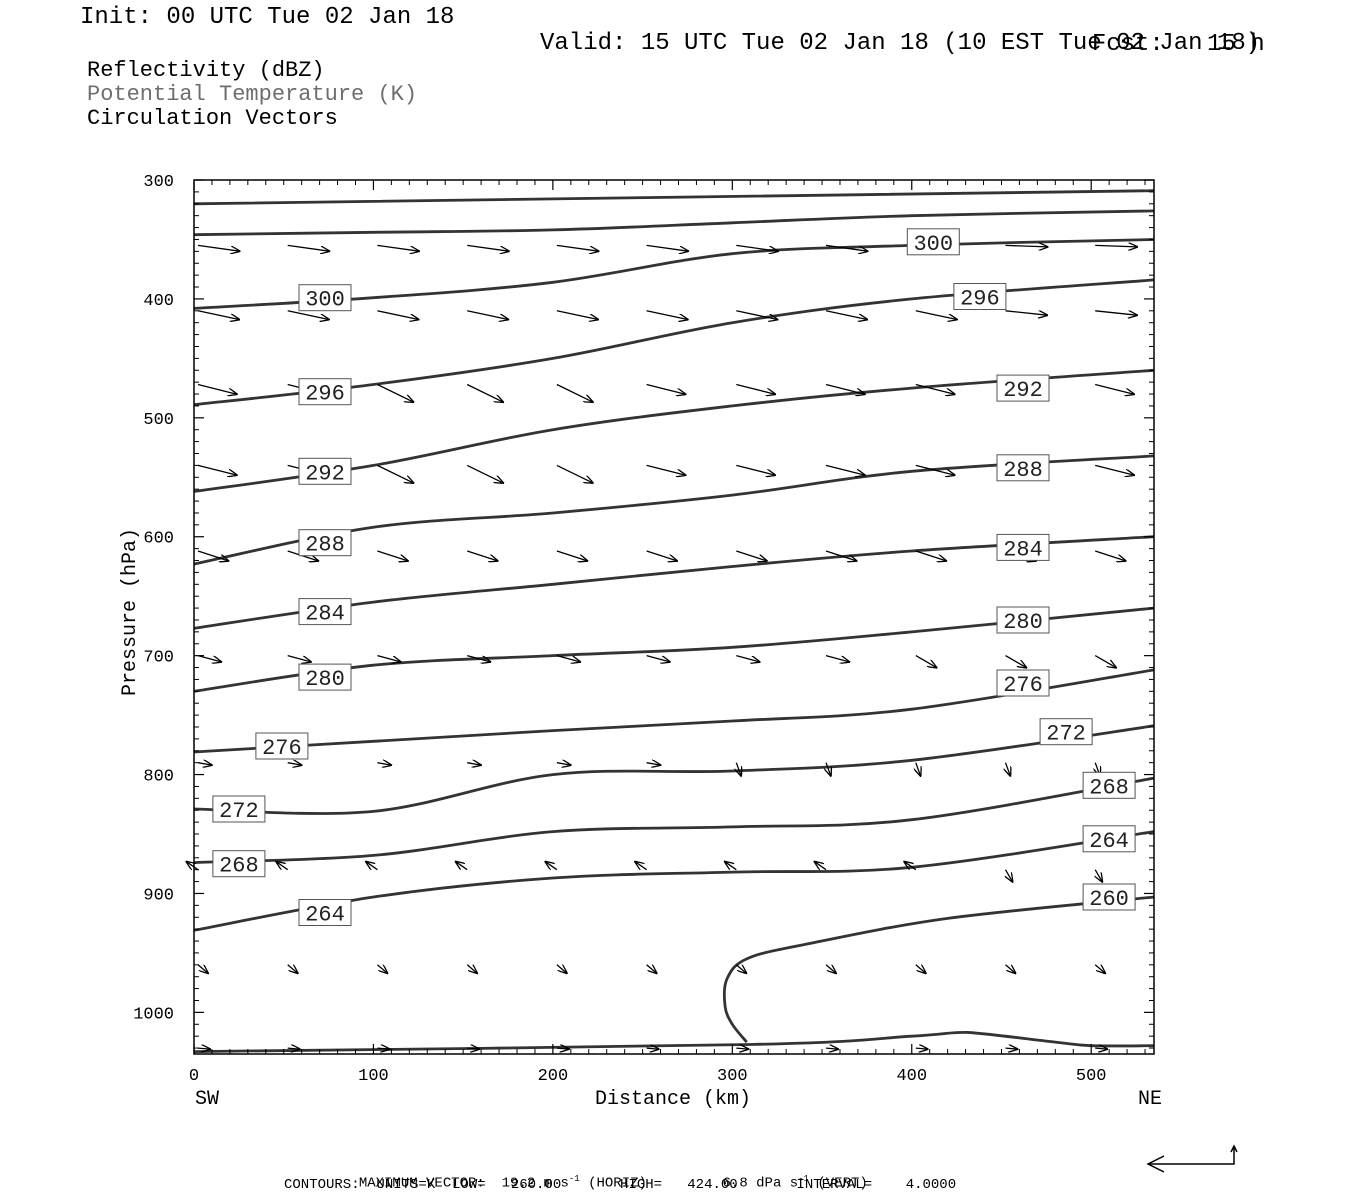 This screenshot has height=1200, width=1350. I want to click on y-tick-label: 300, so click(158, 182).